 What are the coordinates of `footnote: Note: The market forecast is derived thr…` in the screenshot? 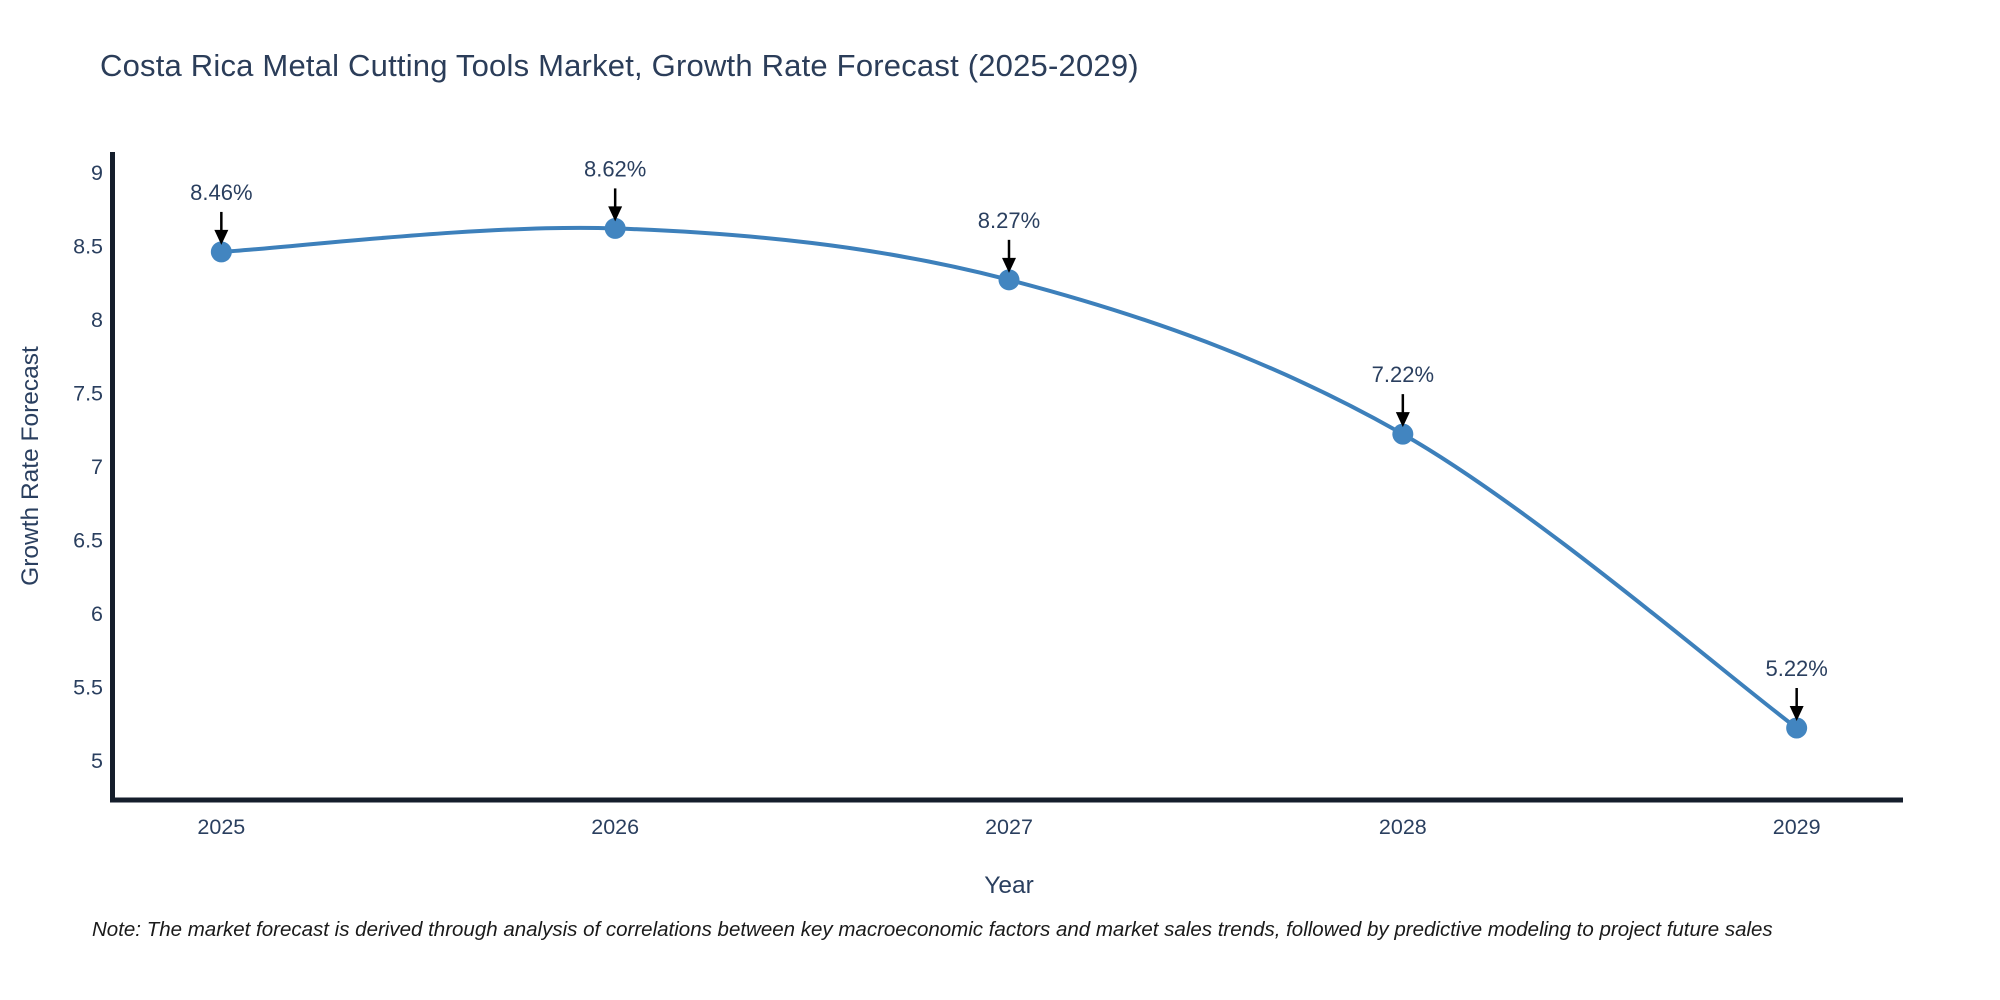 It's located at (932, 929).